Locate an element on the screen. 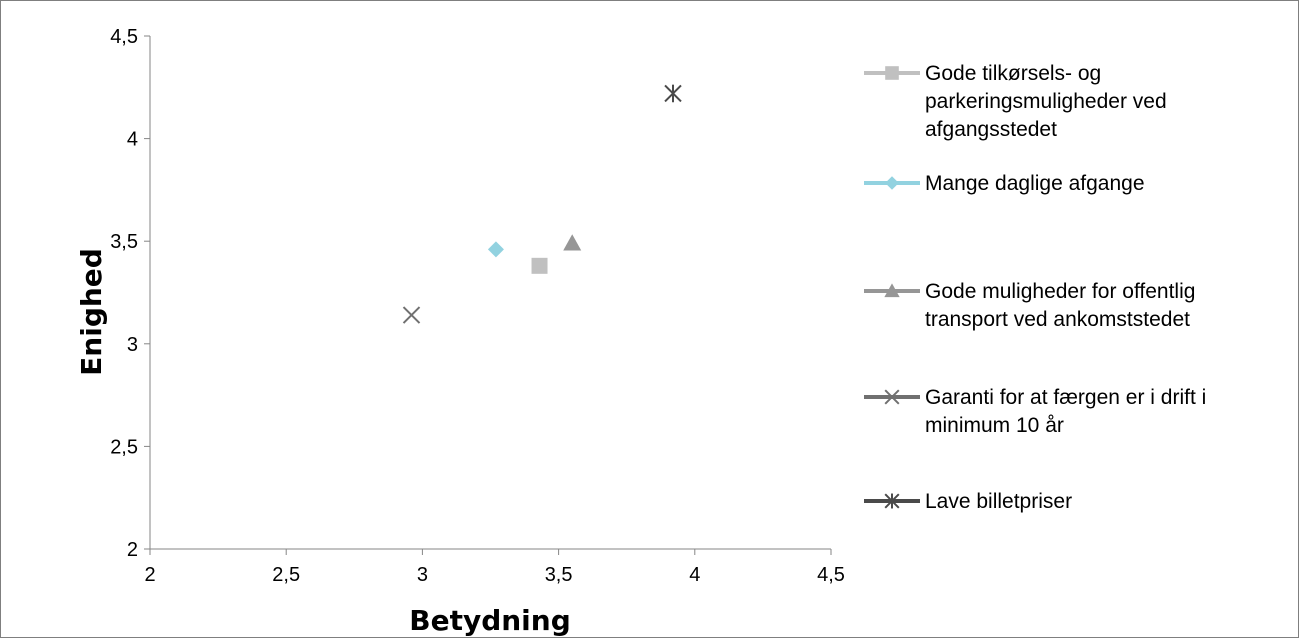 Image resolution: width=1299 pixels, height=638 pixels. data-point-diamond is located at coordinates (495, 249).